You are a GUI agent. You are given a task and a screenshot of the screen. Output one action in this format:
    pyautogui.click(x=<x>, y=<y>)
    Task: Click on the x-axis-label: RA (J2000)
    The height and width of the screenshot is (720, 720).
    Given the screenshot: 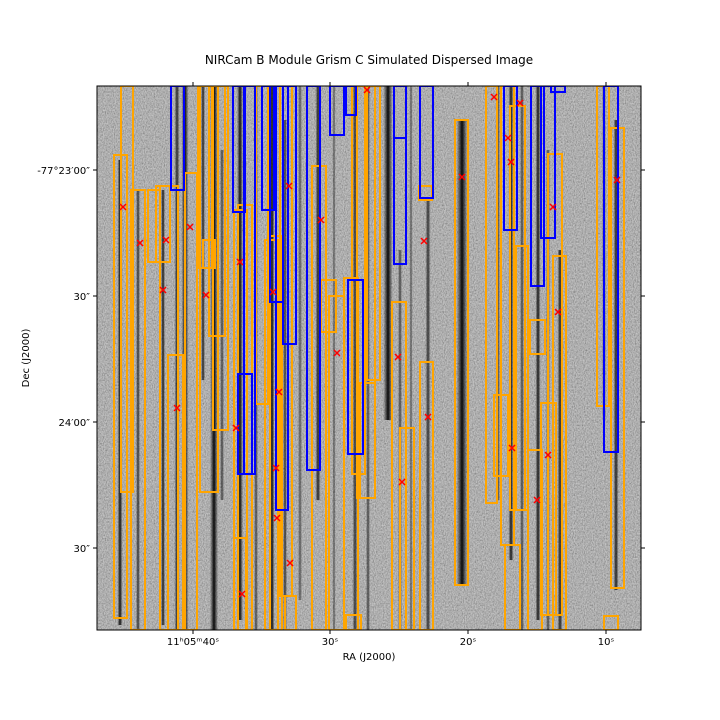 What is the action you would take?
    pyautogui.click(x=369, y=657)
    